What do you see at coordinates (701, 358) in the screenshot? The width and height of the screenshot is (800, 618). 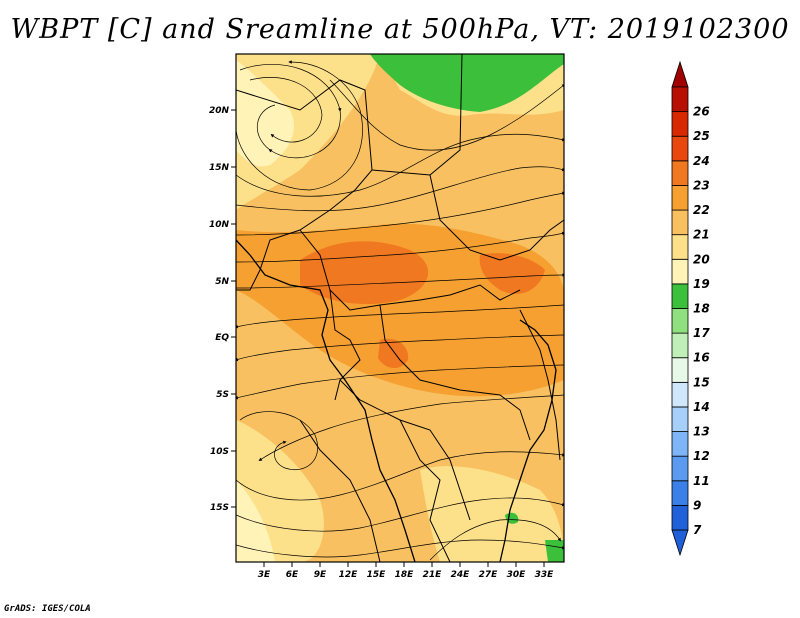 I see `colorbar-label: 16` at bounding box center [701, 358].